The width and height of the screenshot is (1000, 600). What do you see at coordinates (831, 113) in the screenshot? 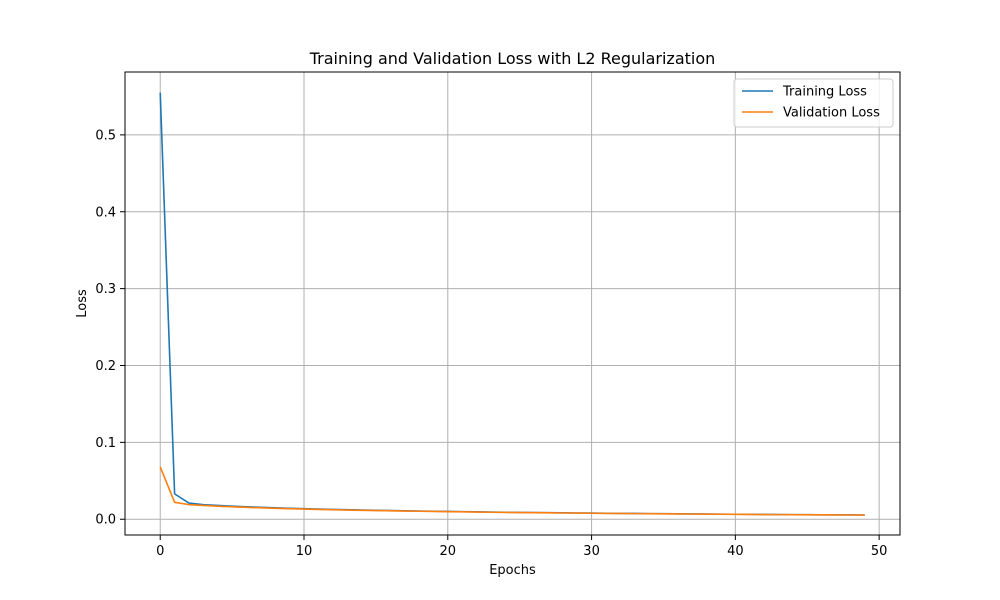
I see `legend-label-validation-loss: Validation Loss` at bounding box center [831, 113].